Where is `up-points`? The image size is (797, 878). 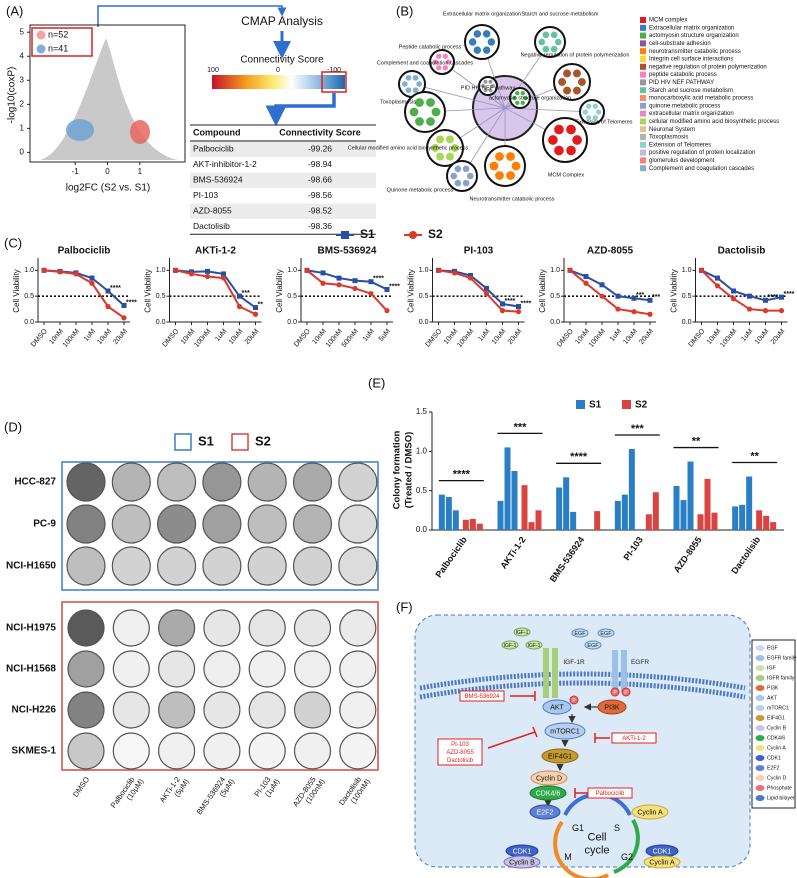 up-points is located at coordinates (140, 132).